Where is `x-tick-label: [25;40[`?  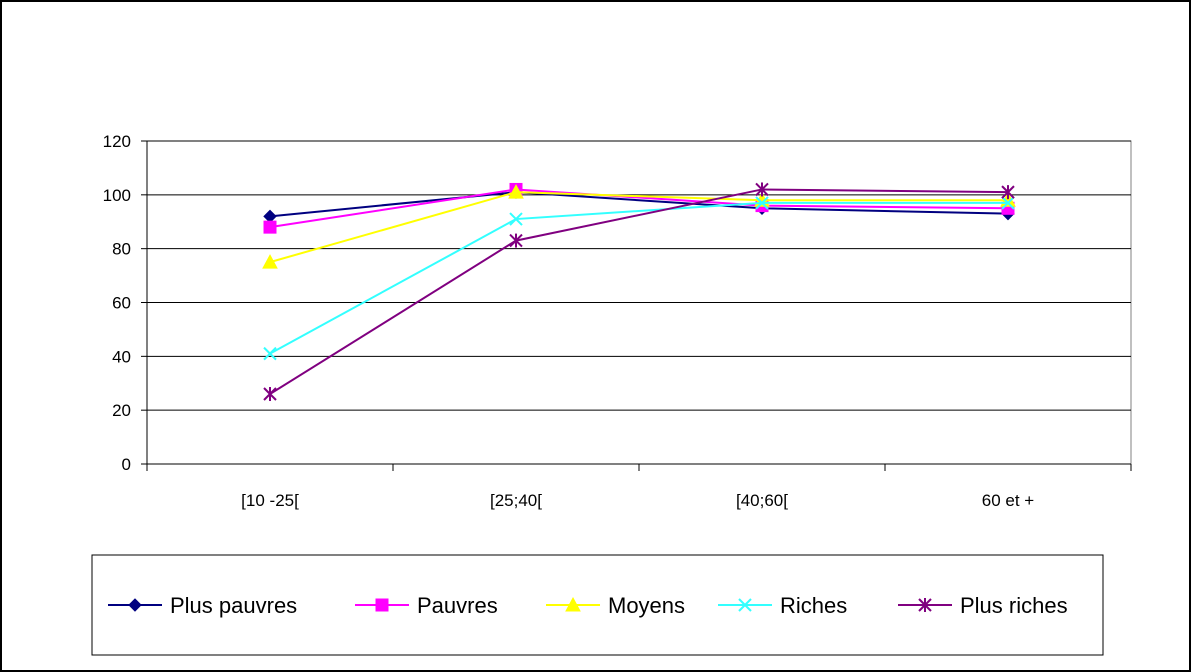
x-tick-label: [25;40[ is located at coordinates (516, 500).